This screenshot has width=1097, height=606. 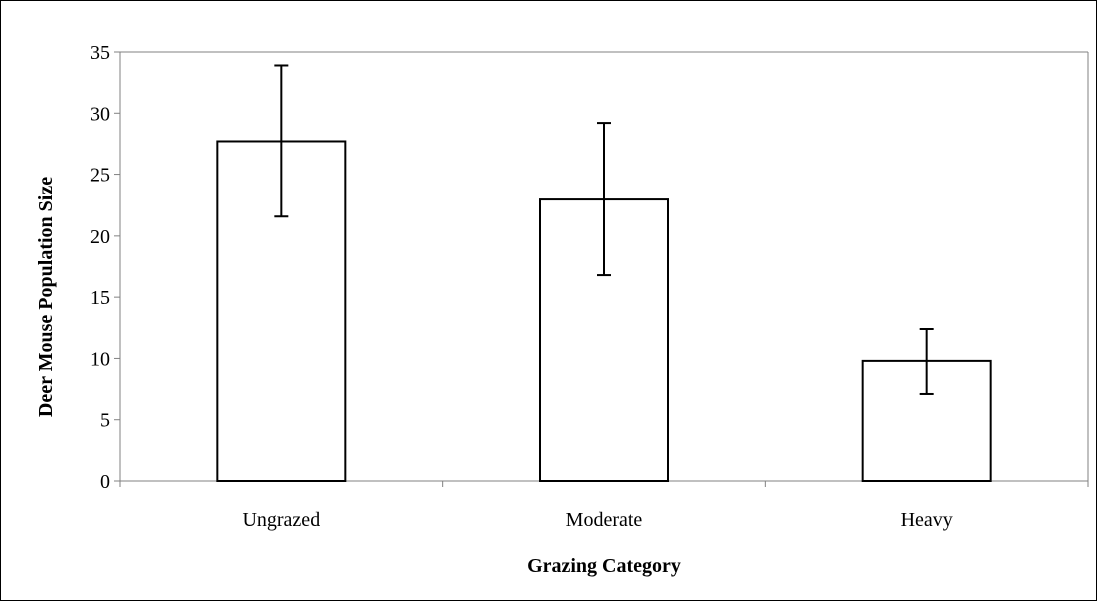 I want to click on x-category-label: Ungrazed, so click(x=281, y=520).